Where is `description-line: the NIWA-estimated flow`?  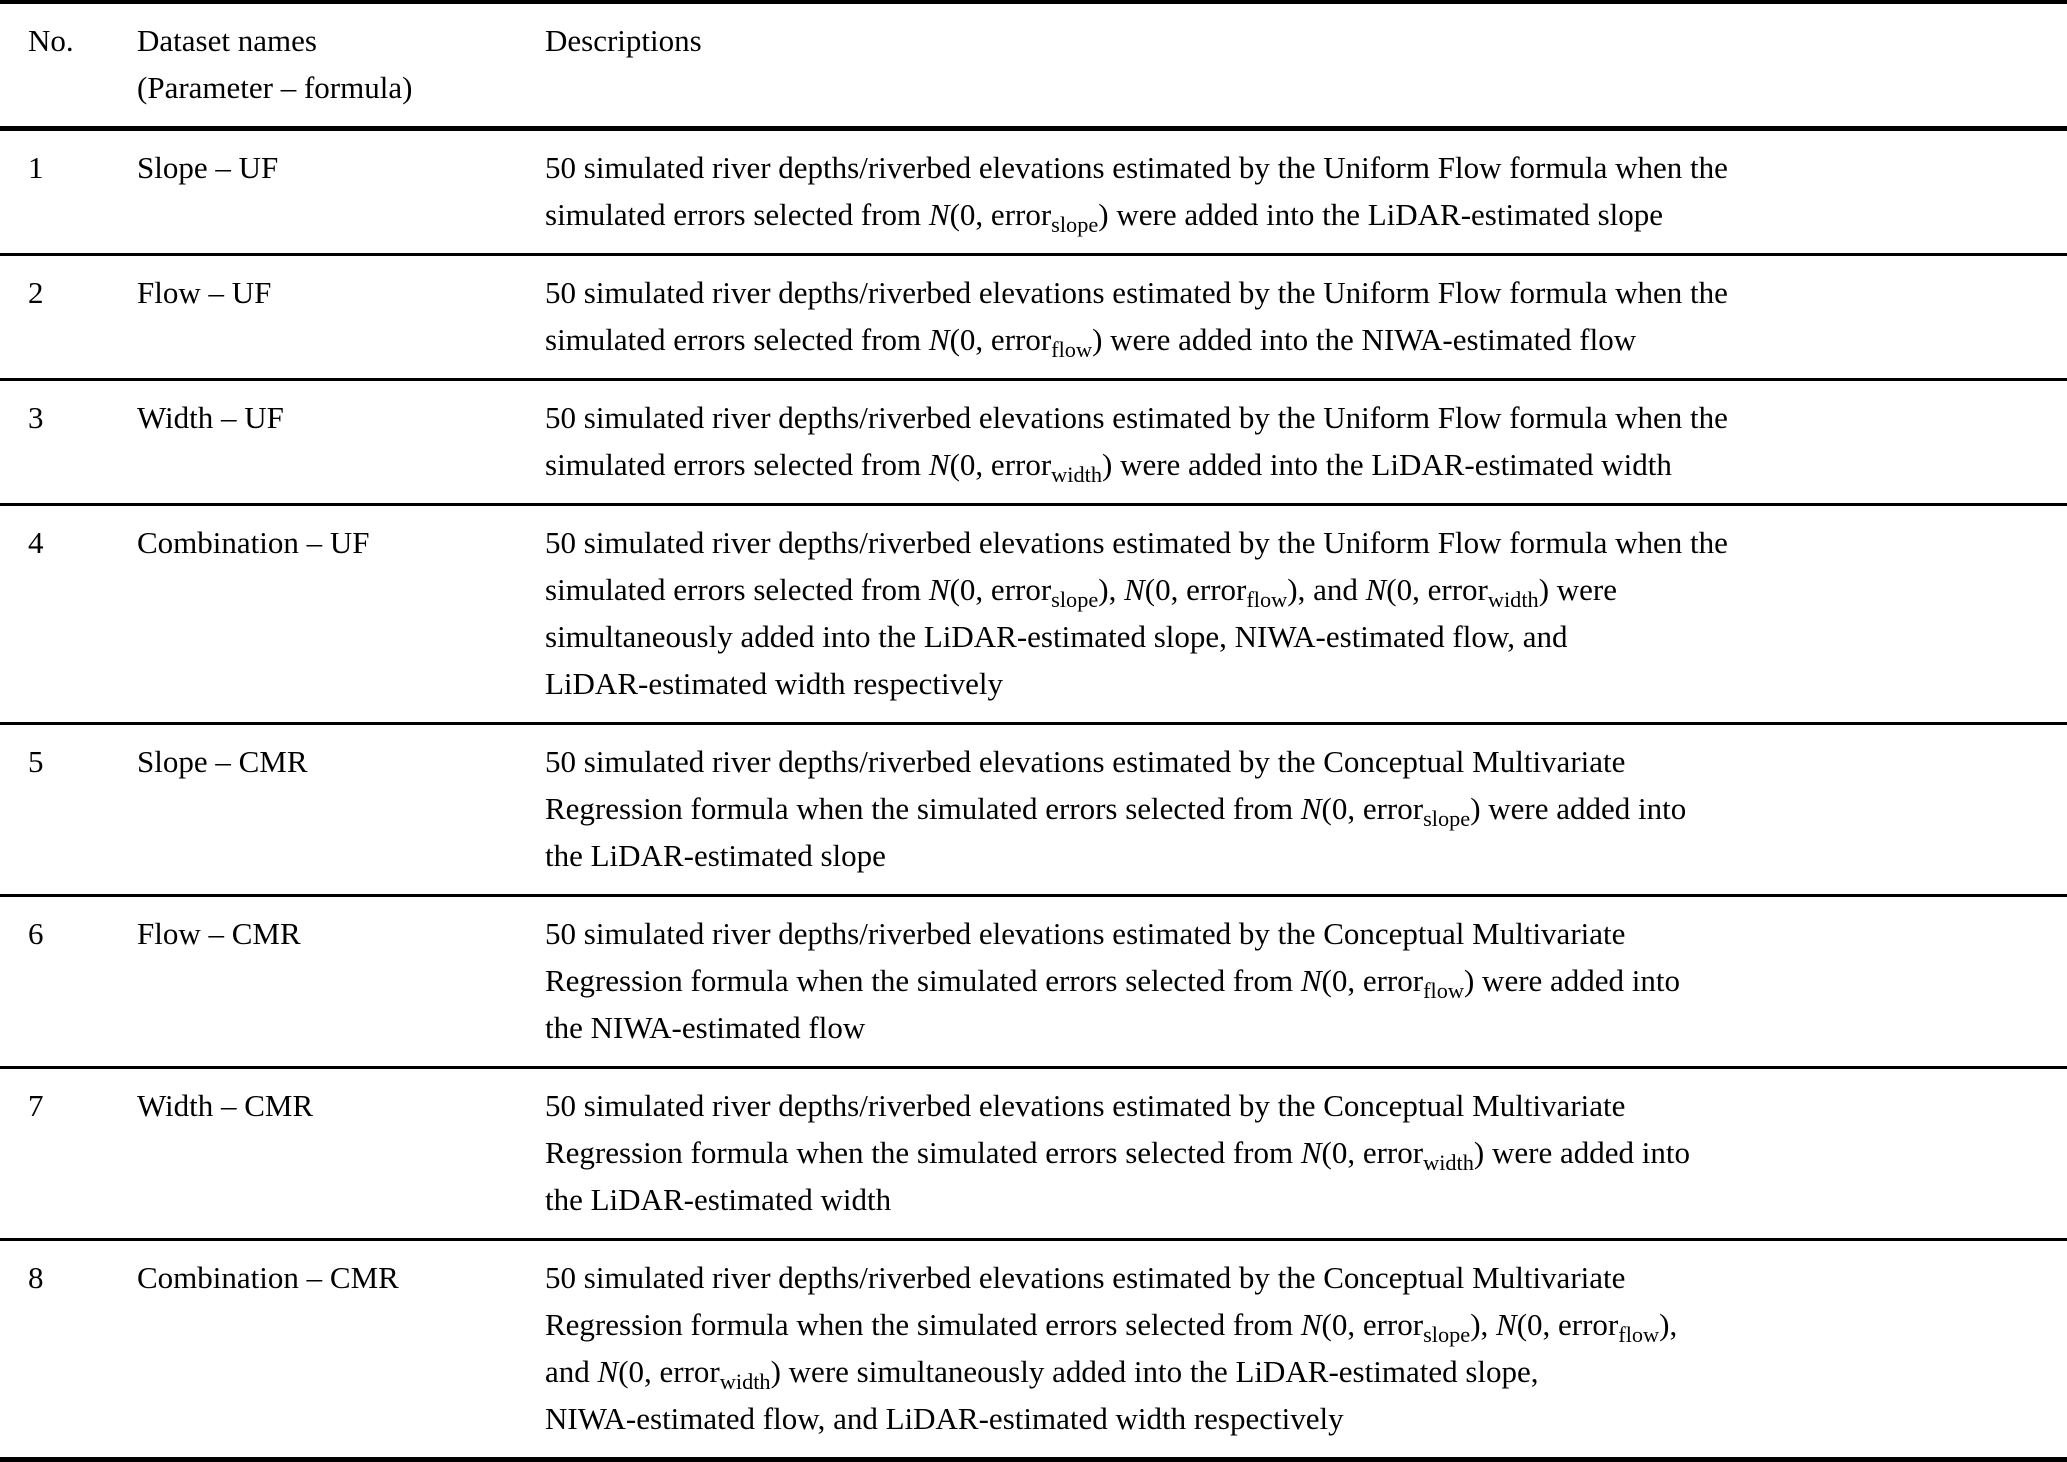 description-line: the NIWA-estimated flow is located at coordinates (1295, 1027).